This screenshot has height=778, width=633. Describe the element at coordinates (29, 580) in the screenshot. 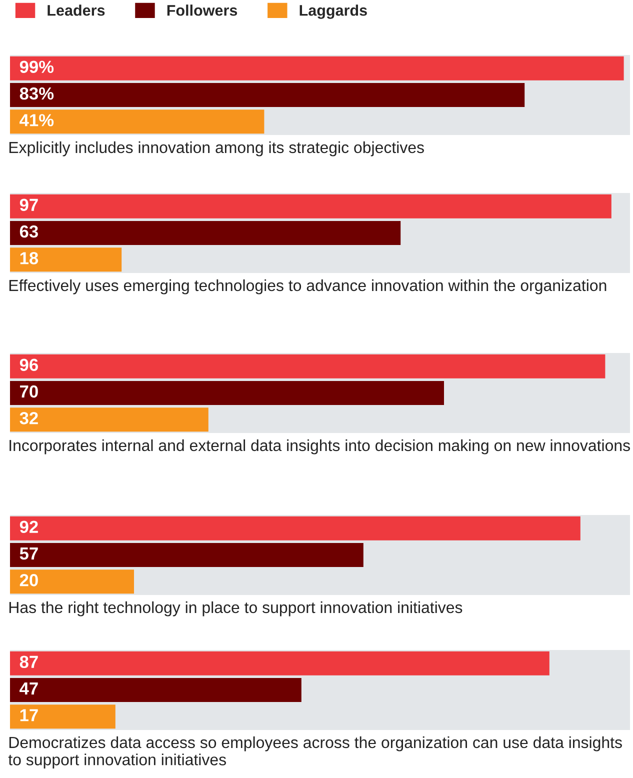

I see `data-label: 20` at that location.